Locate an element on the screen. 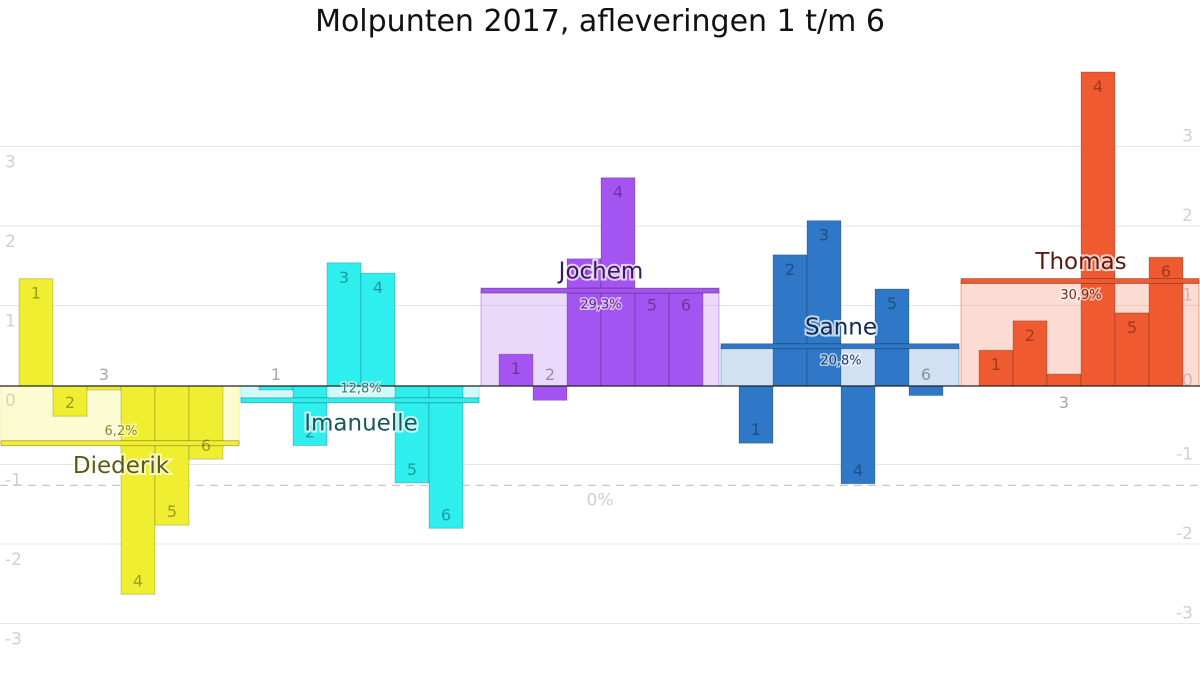 The width and height of the screenshot is (1200, 700). percentage-label: 12,8% is located at coordinates (360, 388).